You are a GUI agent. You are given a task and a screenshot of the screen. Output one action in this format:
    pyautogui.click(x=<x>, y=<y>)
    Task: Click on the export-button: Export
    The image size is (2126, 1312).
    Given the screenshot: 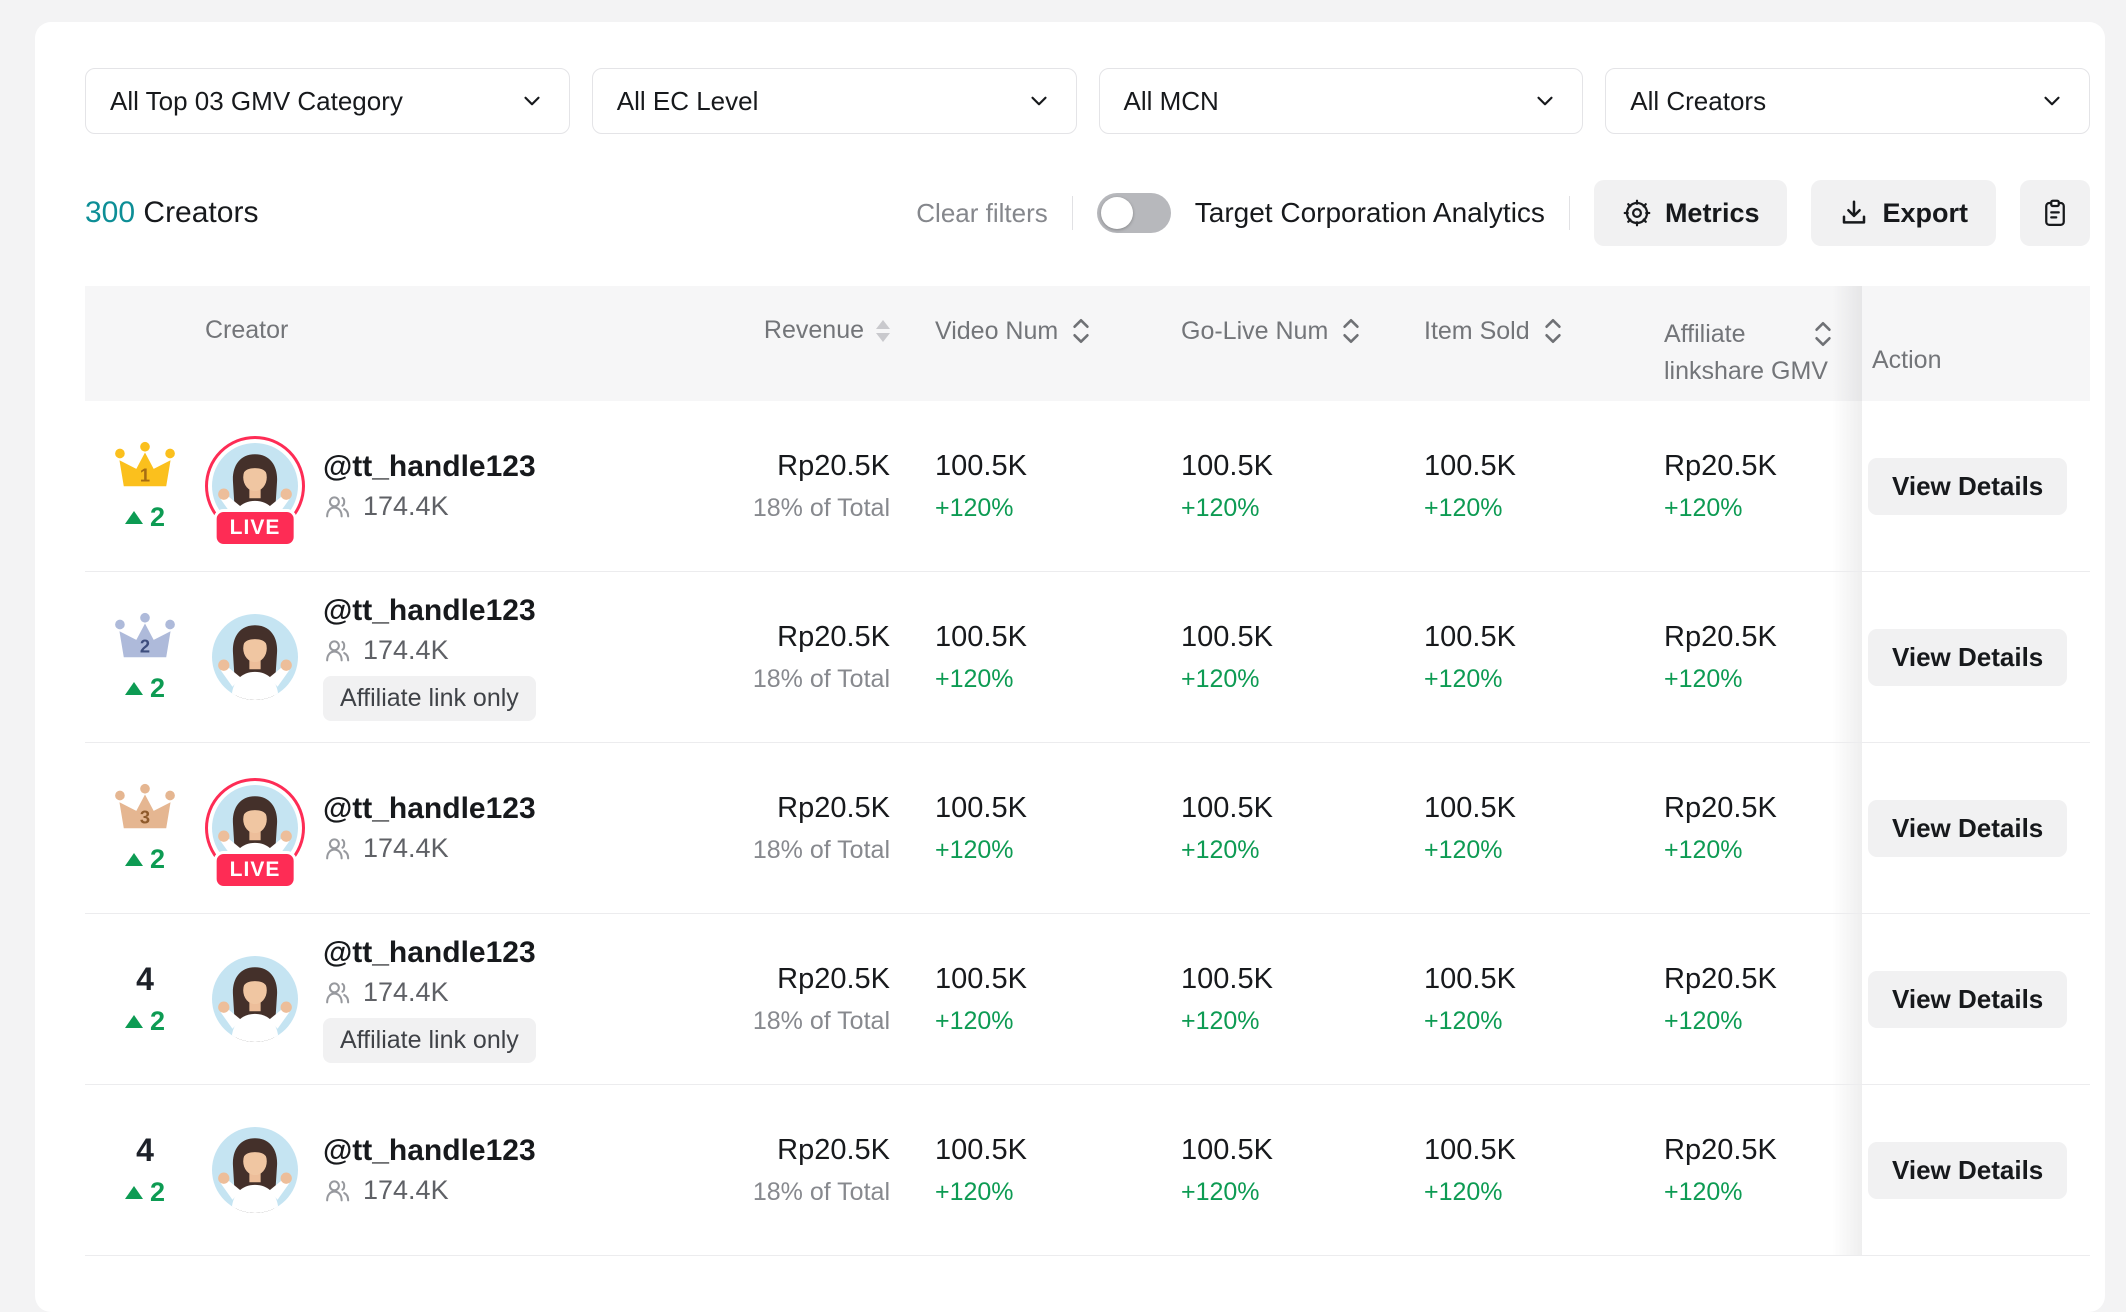 What is the action you would take?
    pyautogui.click(x=1903, y=213)
    